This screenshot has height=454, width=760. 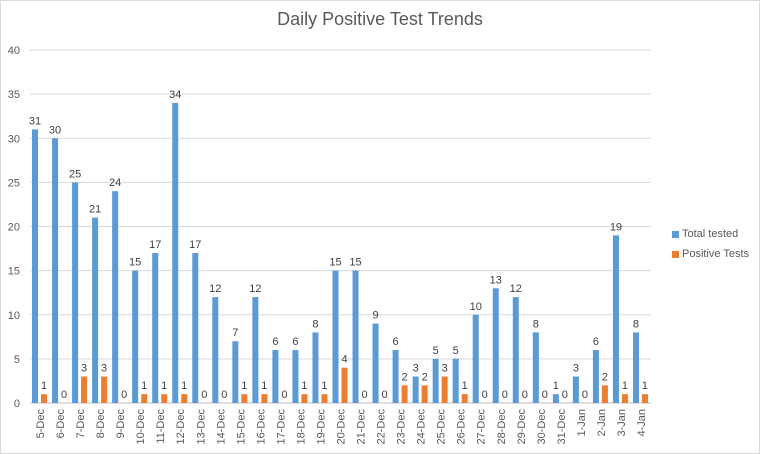 I want to click on data-label: 2, so click(x=605, y=377).